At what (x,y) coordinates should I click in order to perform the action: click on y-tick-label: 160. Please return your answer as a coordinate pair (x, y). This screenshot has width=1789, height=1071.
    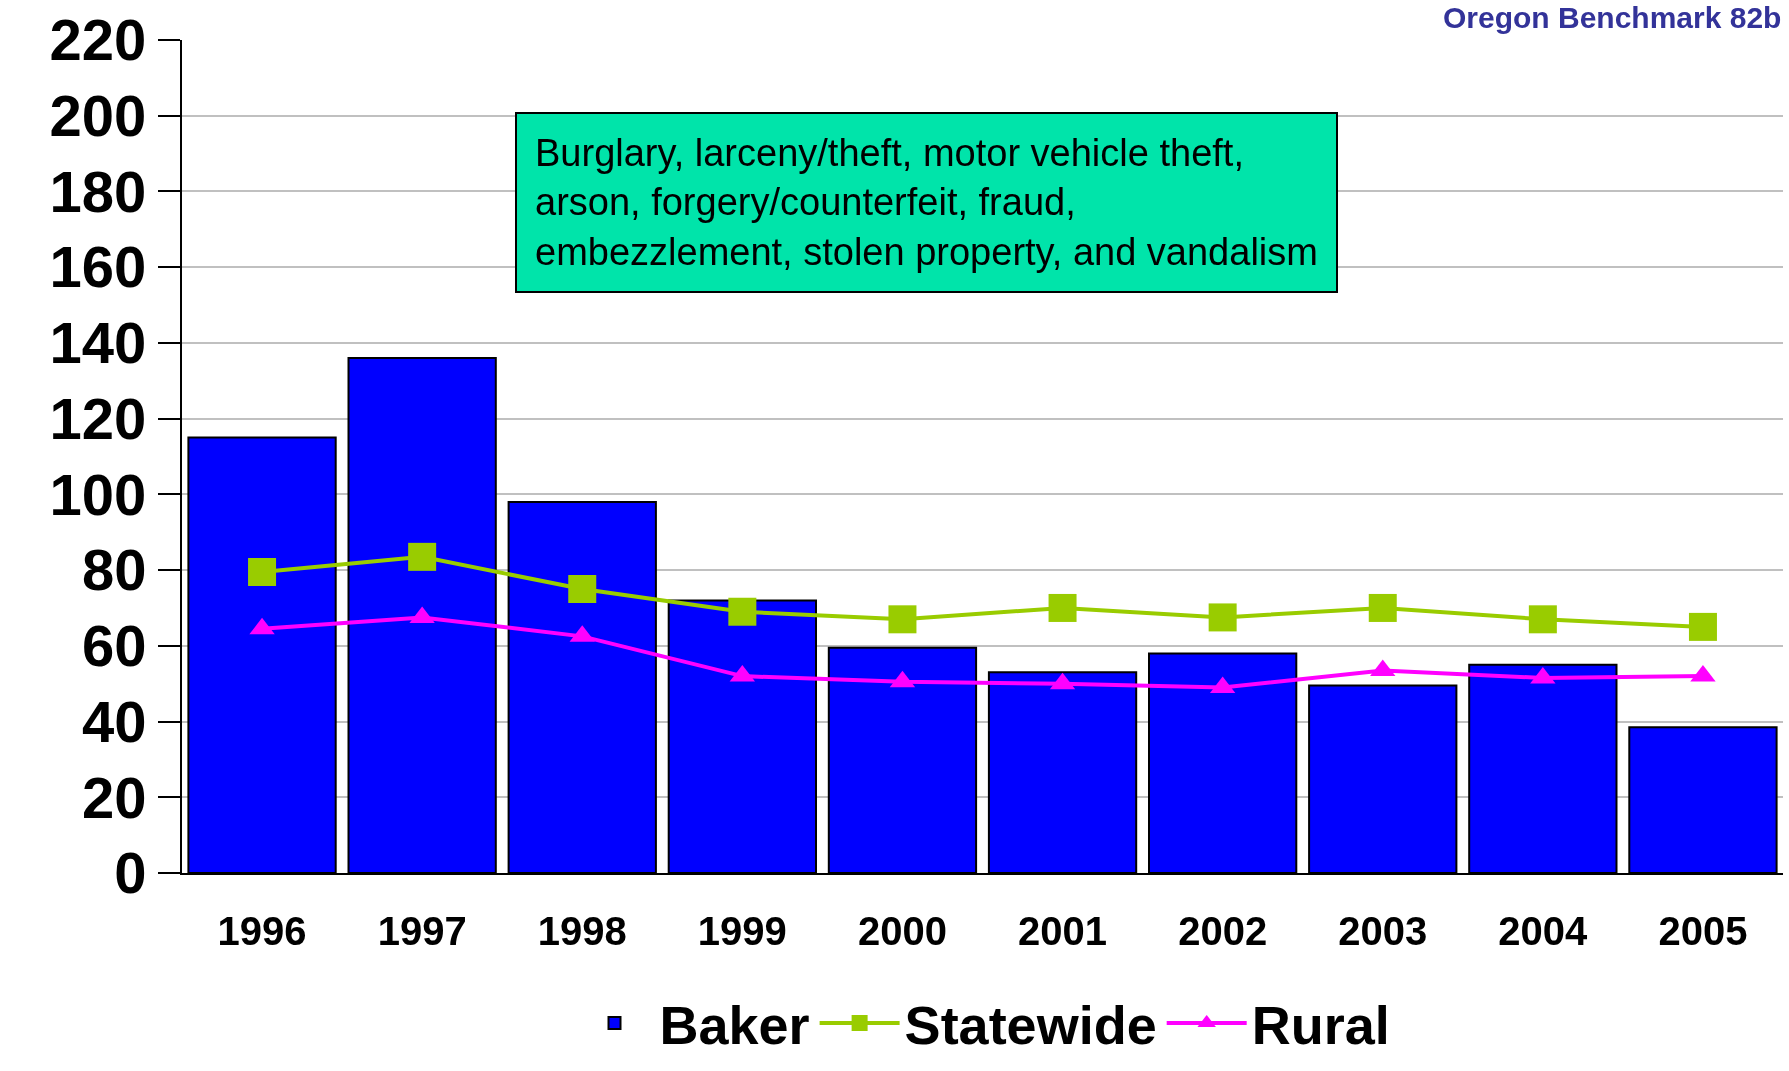
    Looking at the image, I should click on (98, 267).